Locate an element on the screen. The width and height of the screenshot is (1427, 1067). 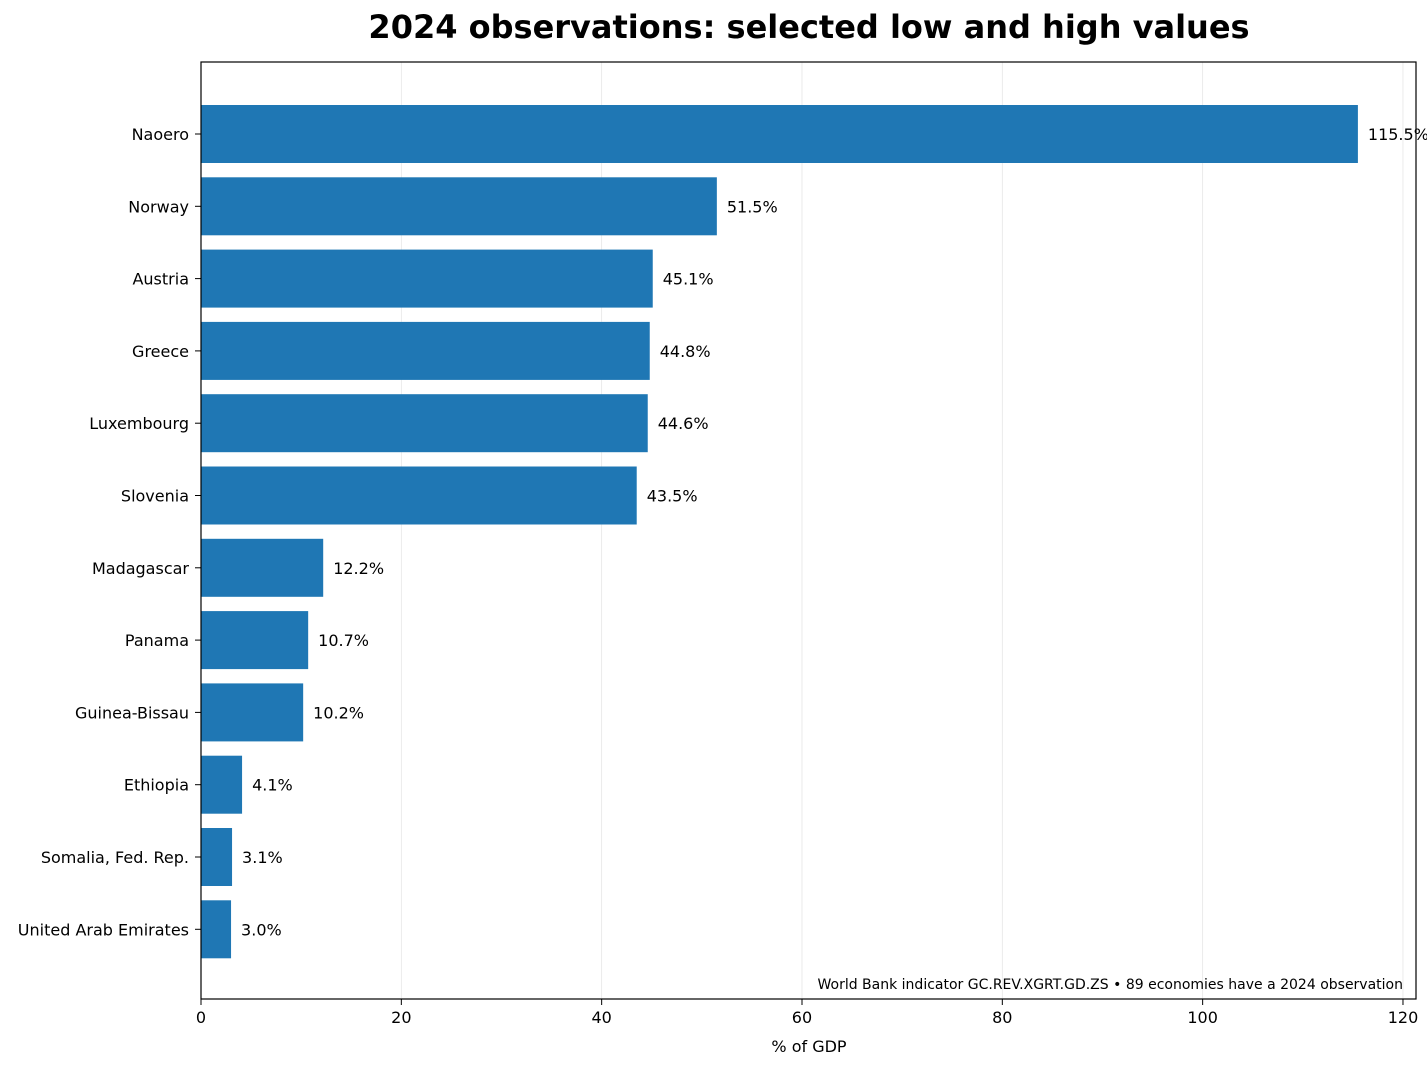
bar-value-label: 43.5% is located at coordinates (672, 496).